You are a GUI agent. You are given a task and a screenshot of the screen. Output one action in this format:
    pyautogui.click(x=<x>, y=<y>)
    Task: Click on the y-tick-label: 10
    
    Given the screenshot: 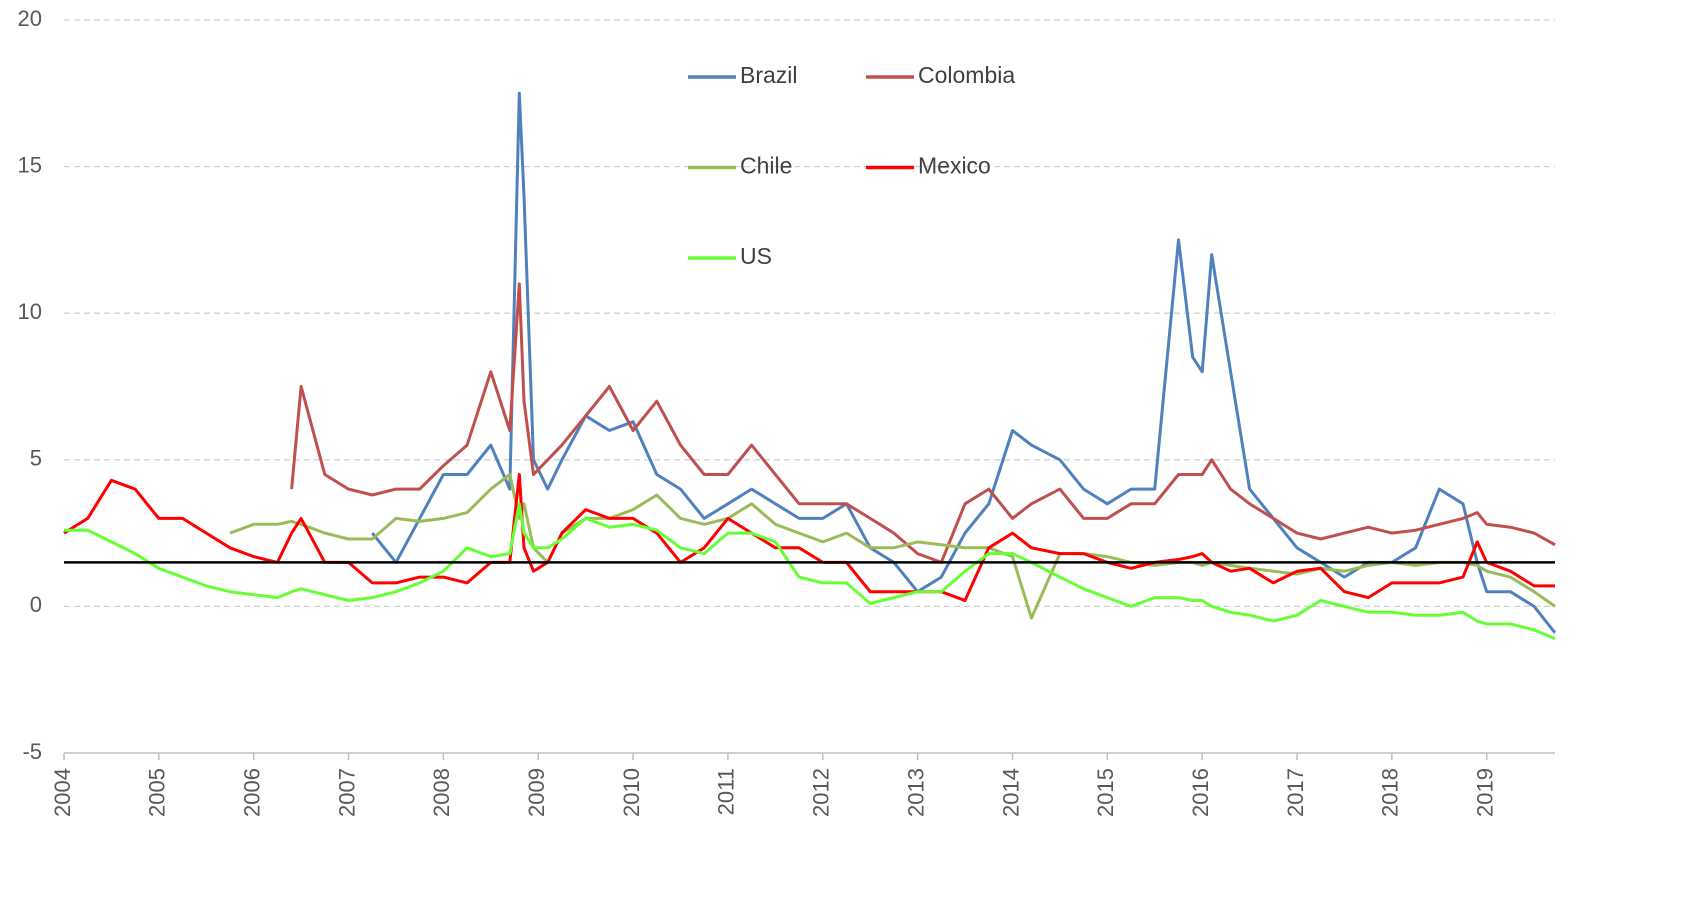 What is the action you would take?
    pyautogui.click(x=30, y=311)
    